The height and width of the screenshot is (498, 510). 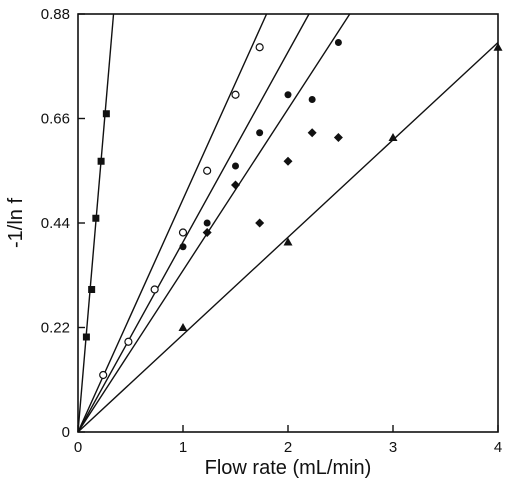 What do you see at coordinates (96, 223) in the screenshot?
I see `fit-line` at bounding box center [96, 223].